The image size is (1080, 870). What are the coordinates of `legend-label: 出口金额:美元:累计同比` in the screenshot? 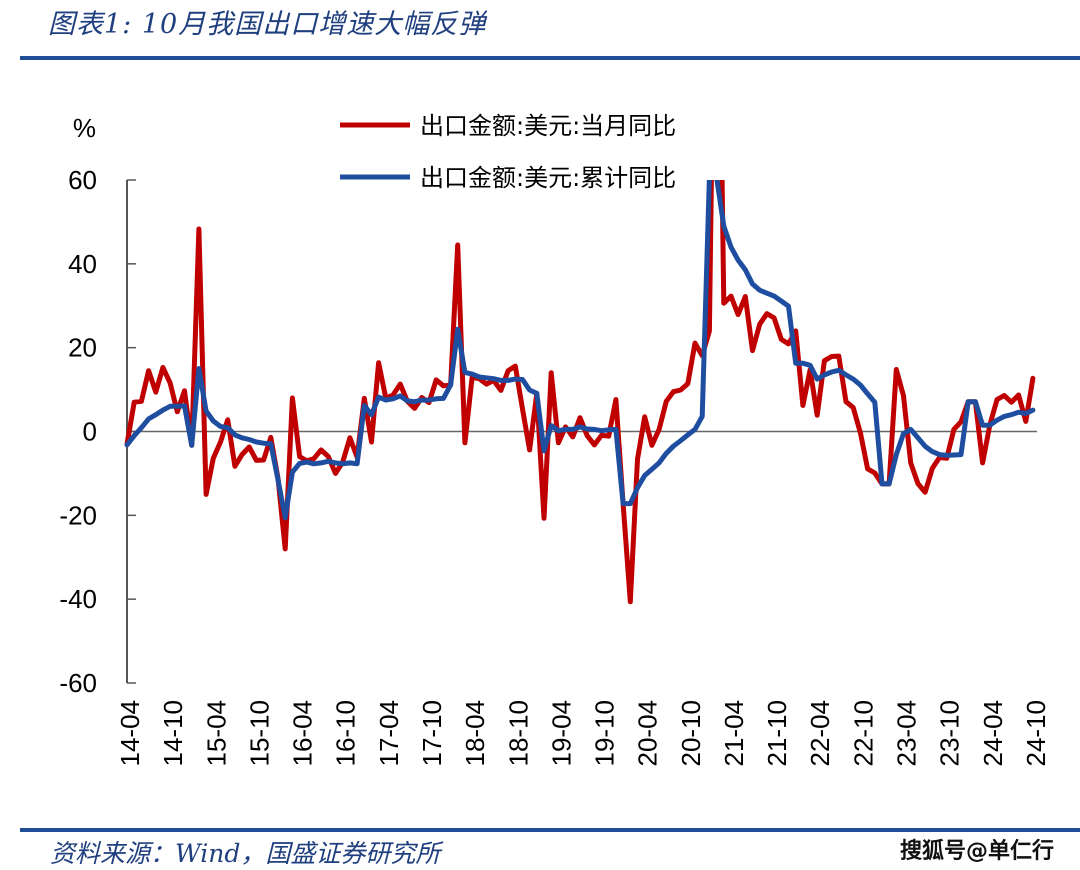 It's located at (548, 178).